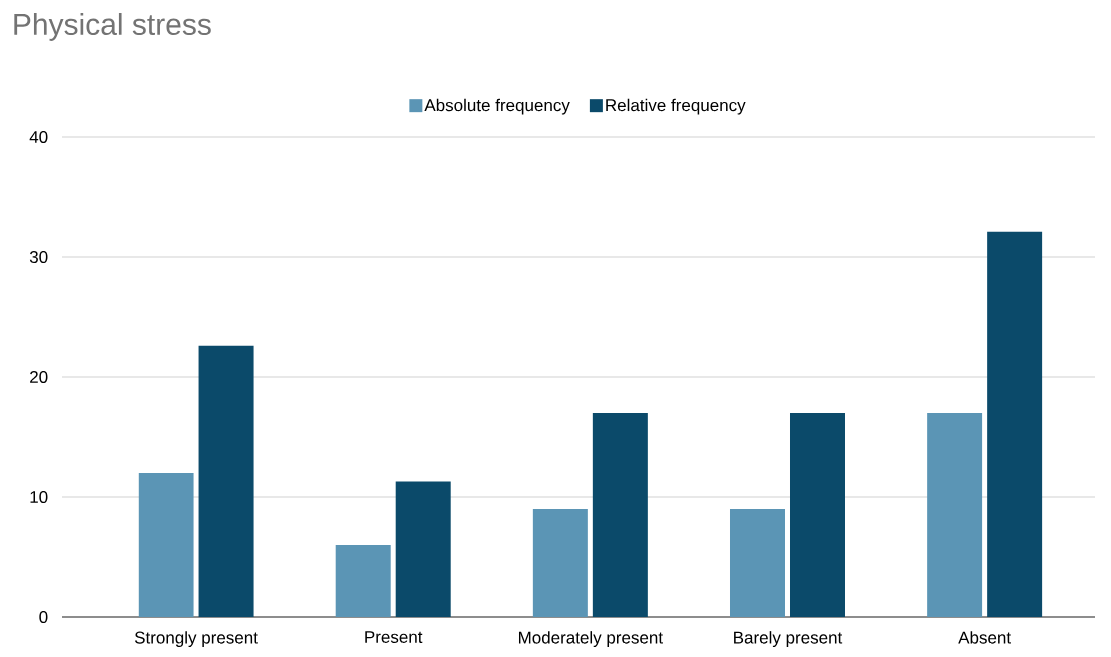 The height and width of the screenshot is (657, 1111). Describe the element at coordinates (984, 637) in the screenshot. I see `x-tick-label: Absent` at that location.